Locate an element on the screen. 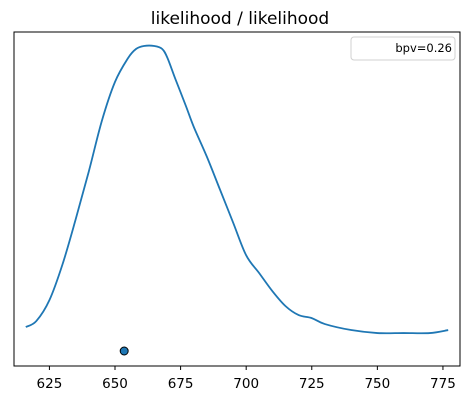 The width and height of the screenshot is (474, 402). x-tick-label: 700 is located at coordinates (246, 384).